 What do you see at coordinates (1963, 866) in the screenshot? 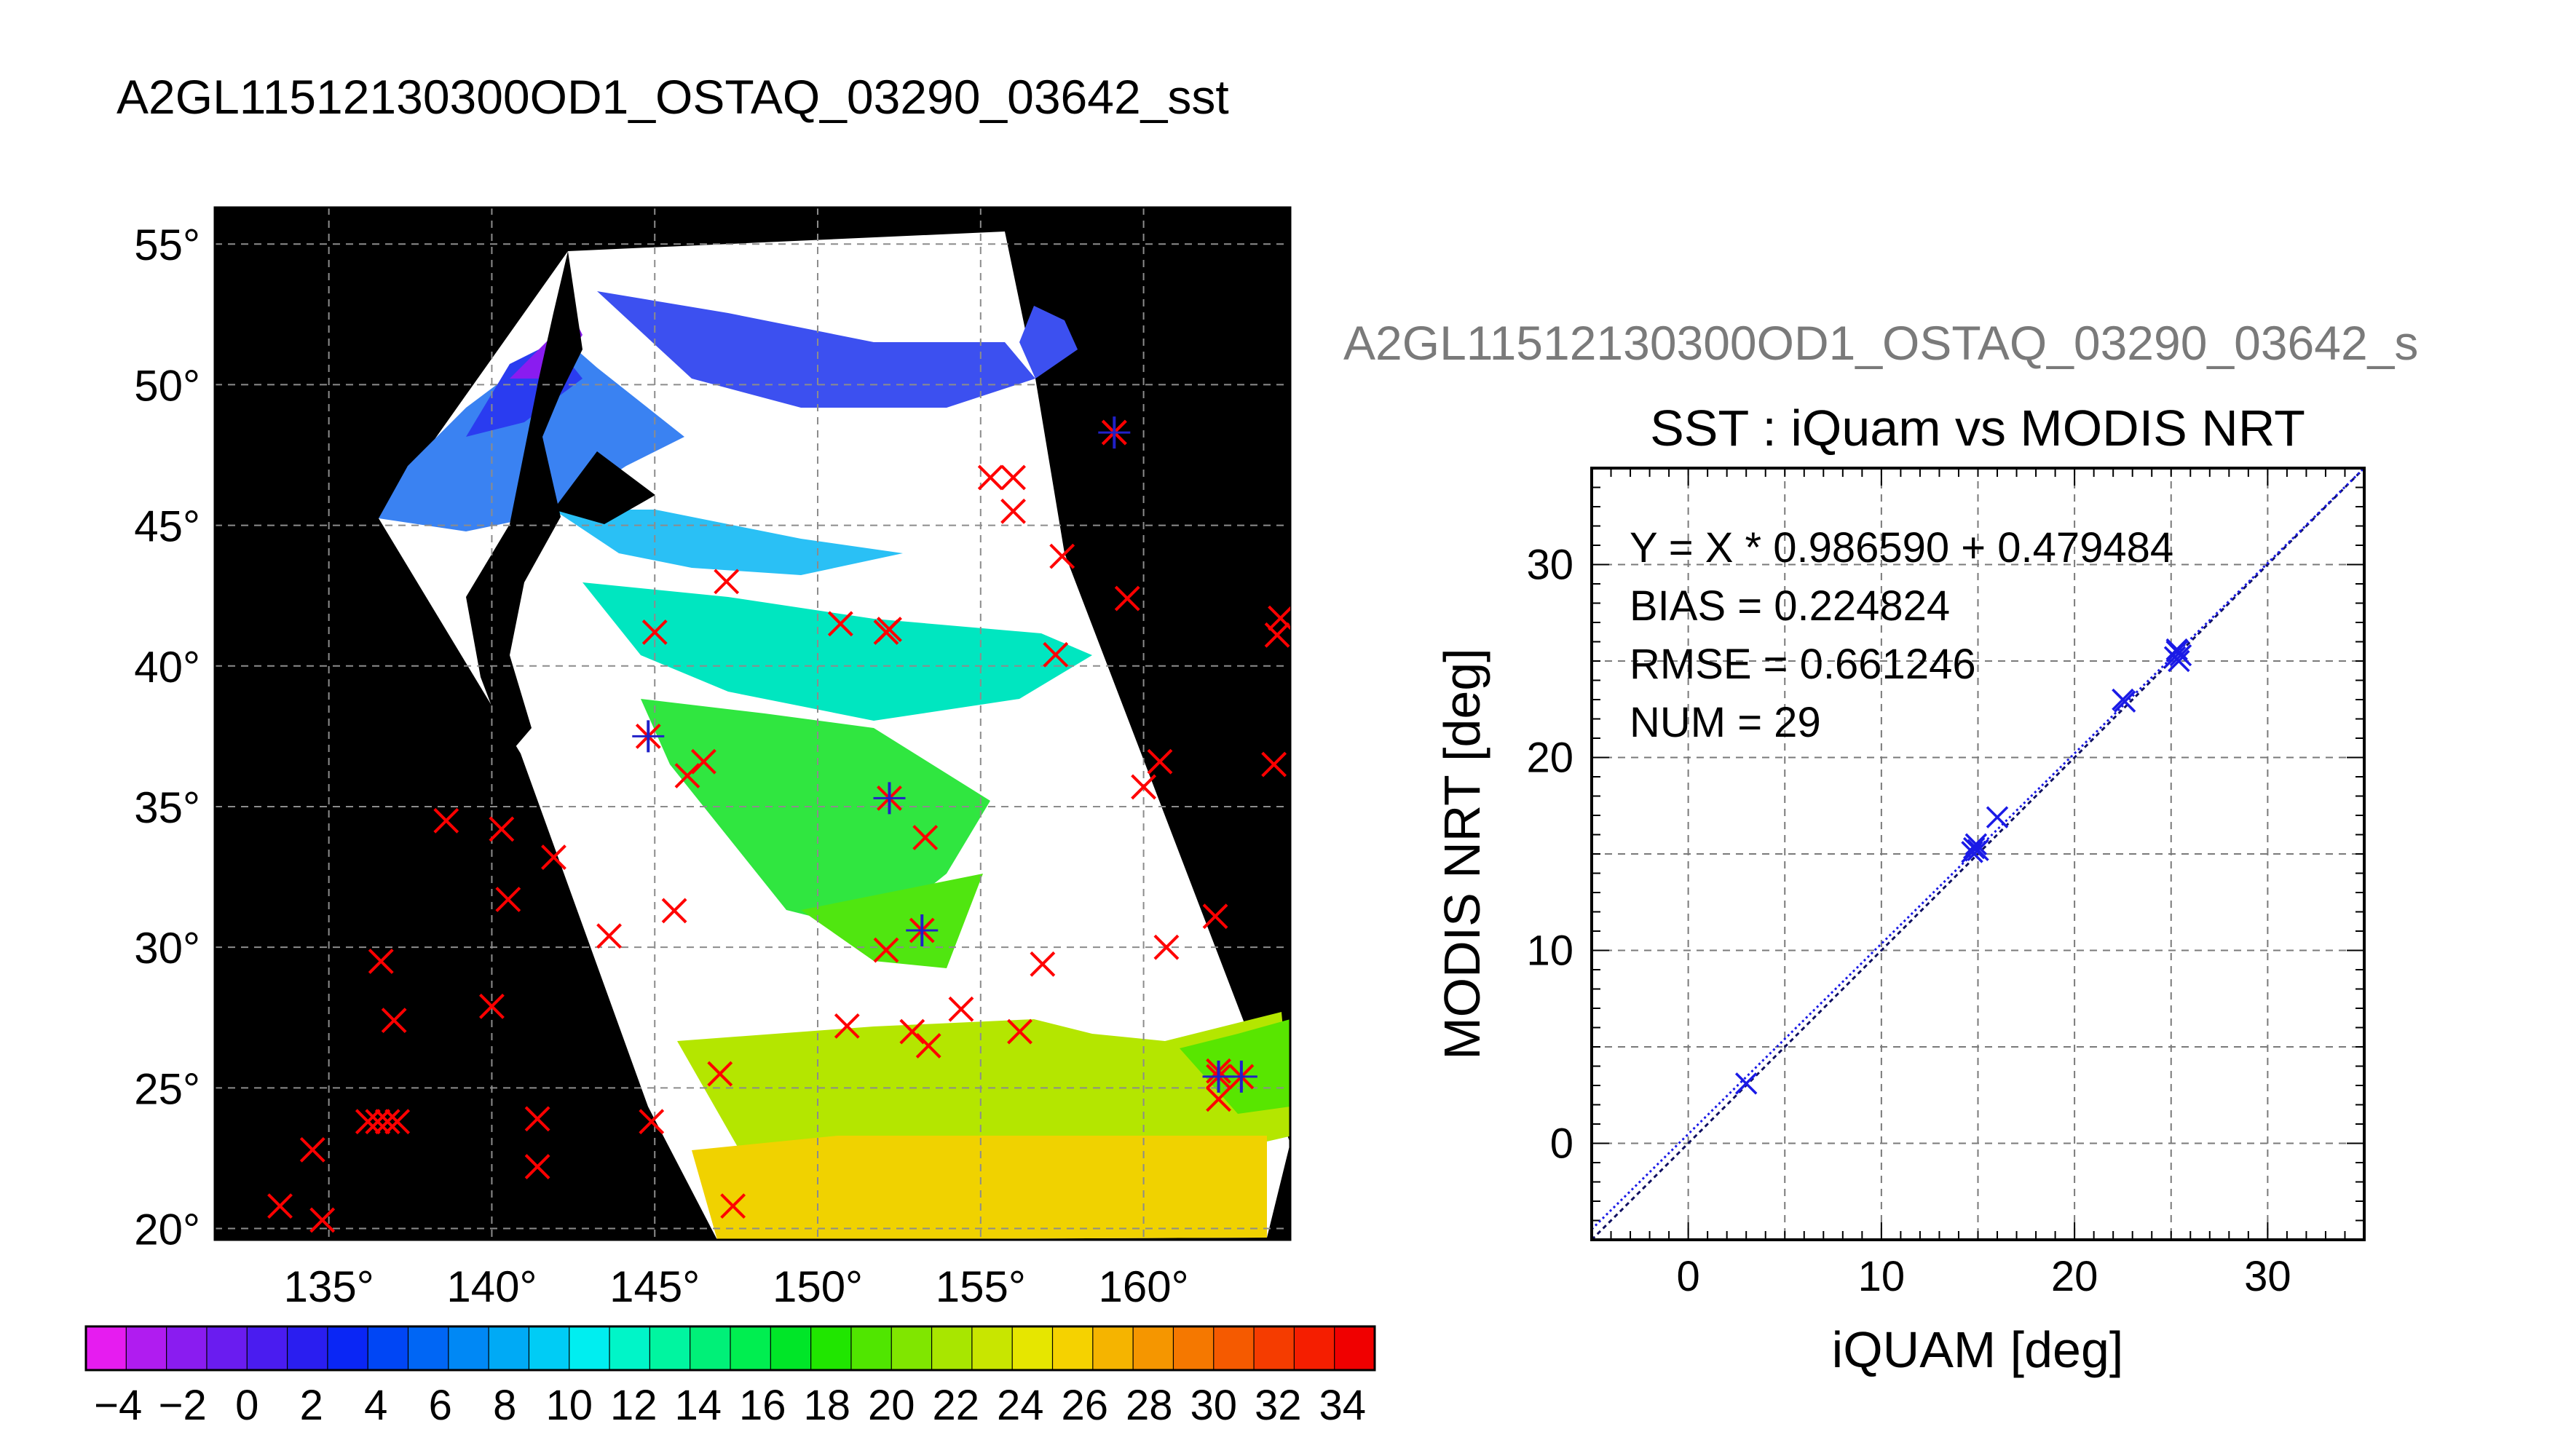
I see `scatter-points` at bounding box center [1963, 866].